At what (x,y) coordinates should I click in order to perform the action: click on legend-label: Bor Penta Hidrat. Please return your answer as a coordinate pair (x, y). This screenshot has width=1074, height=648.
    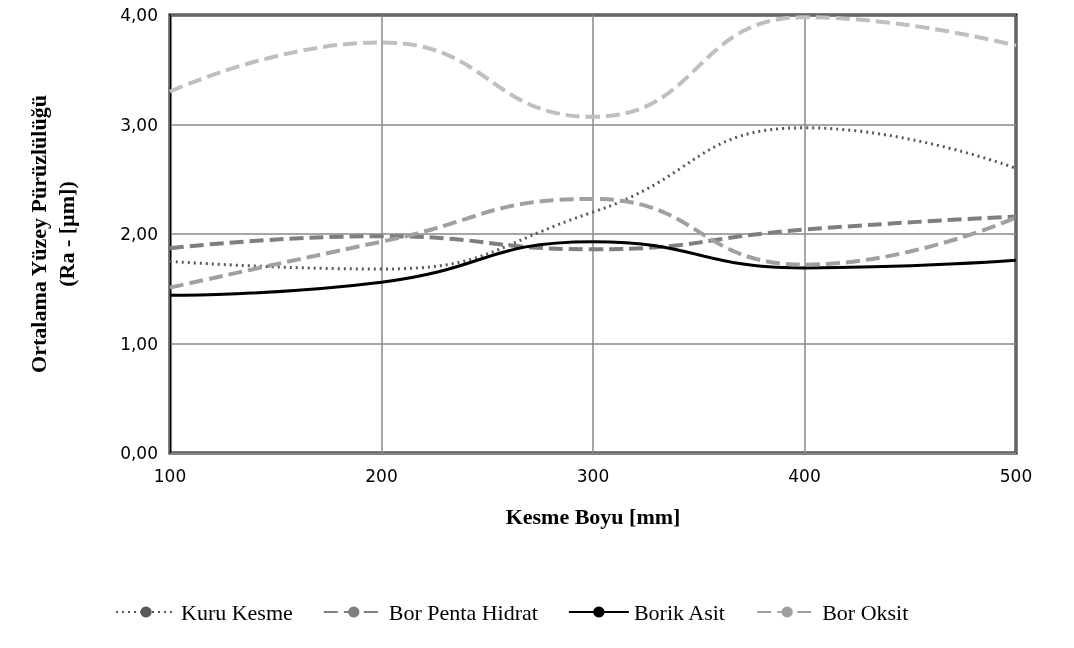
    Looking at the image, I should click on (463, 612).